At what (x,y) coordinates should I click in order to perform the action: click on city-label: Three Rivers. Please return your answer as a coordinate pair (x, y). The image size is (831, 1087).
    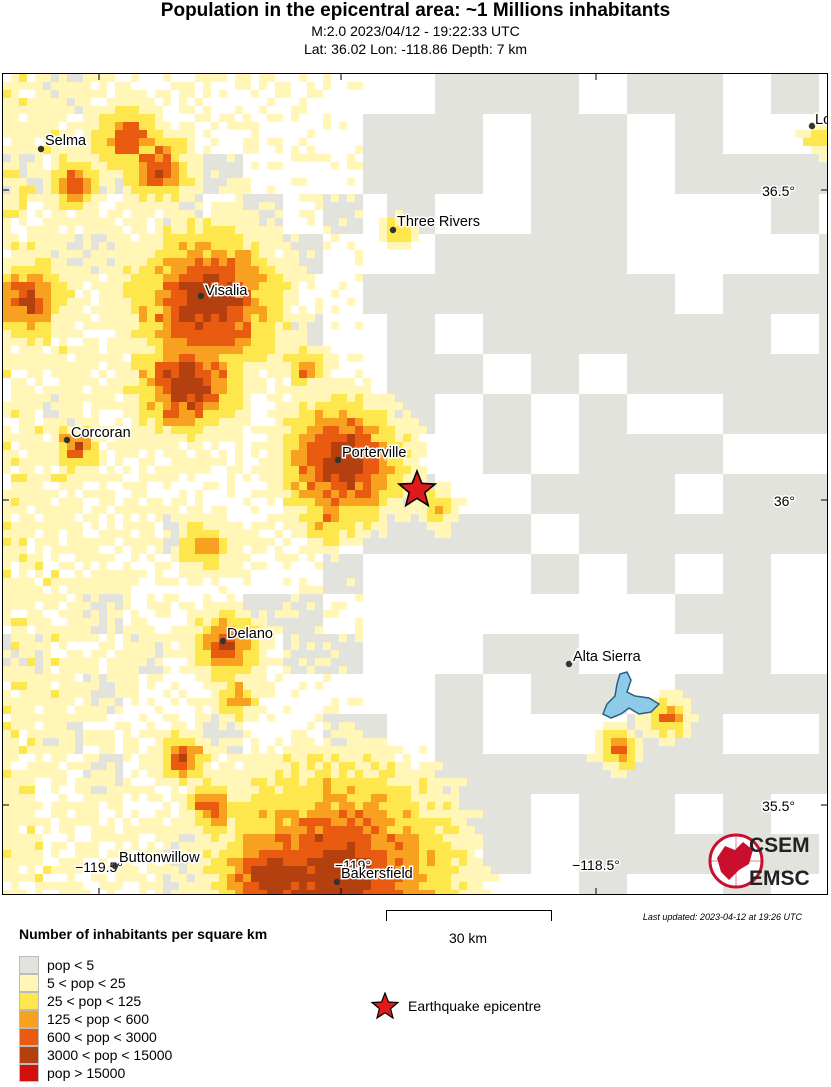
    Looking at the image, I should click on (438, 222).